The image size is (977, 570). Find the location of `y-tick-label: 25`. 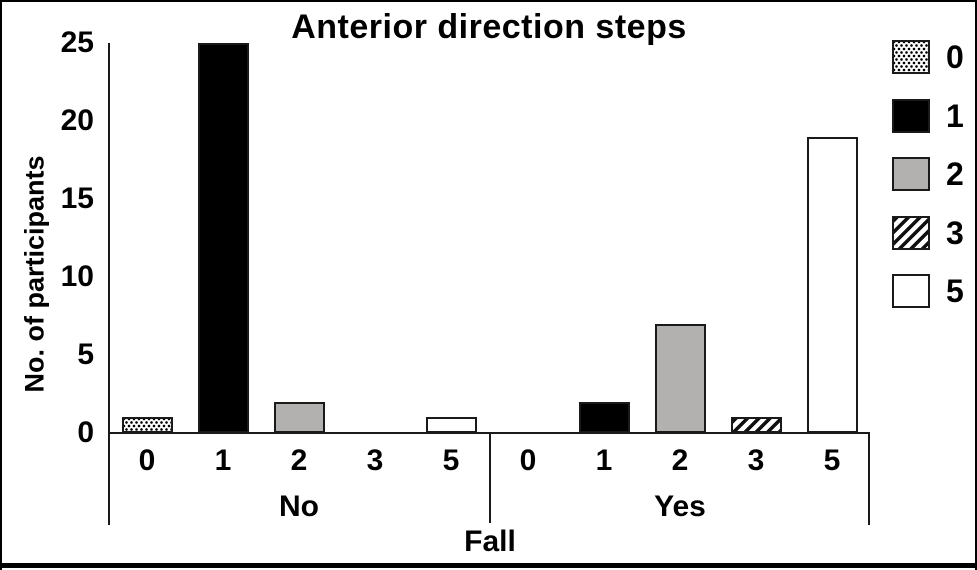

y-tick-label: 25 is located at coordinates (77, 42).